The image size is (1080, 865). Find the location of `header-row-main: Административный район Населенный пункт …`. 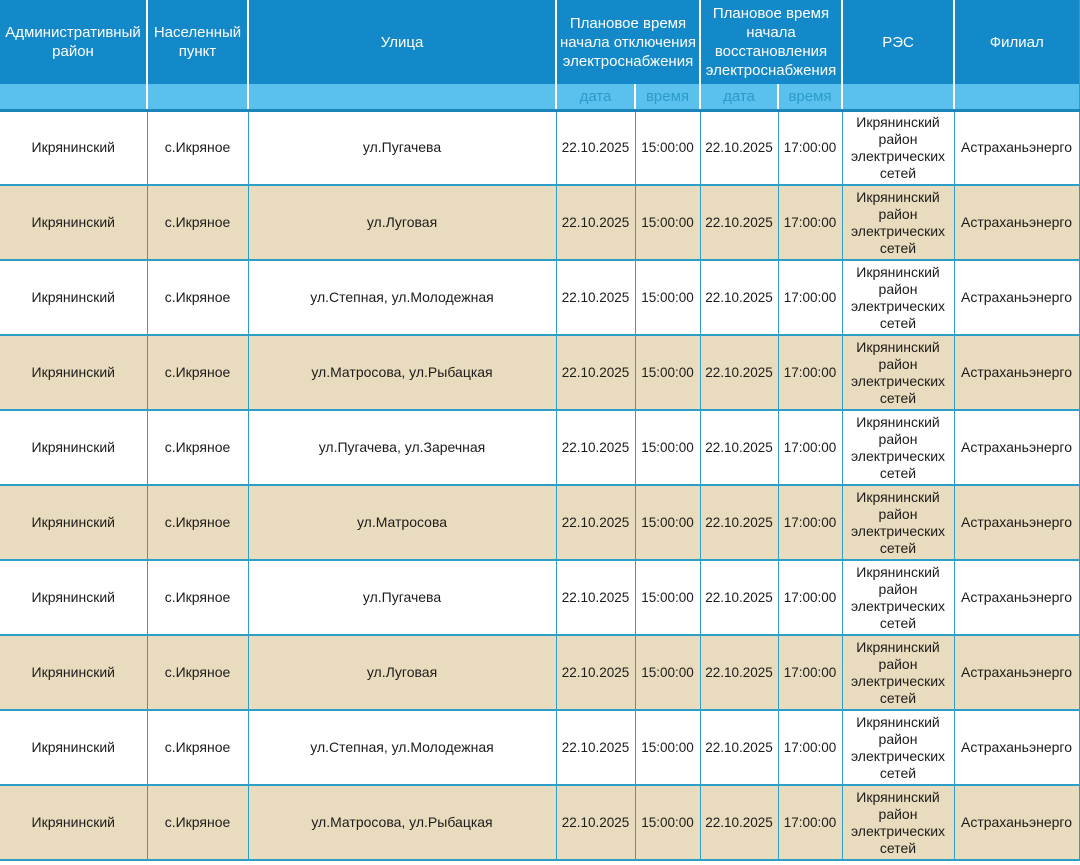

header-row-main: Административный район Населенный пункт … is located at coordinates (540, 42).